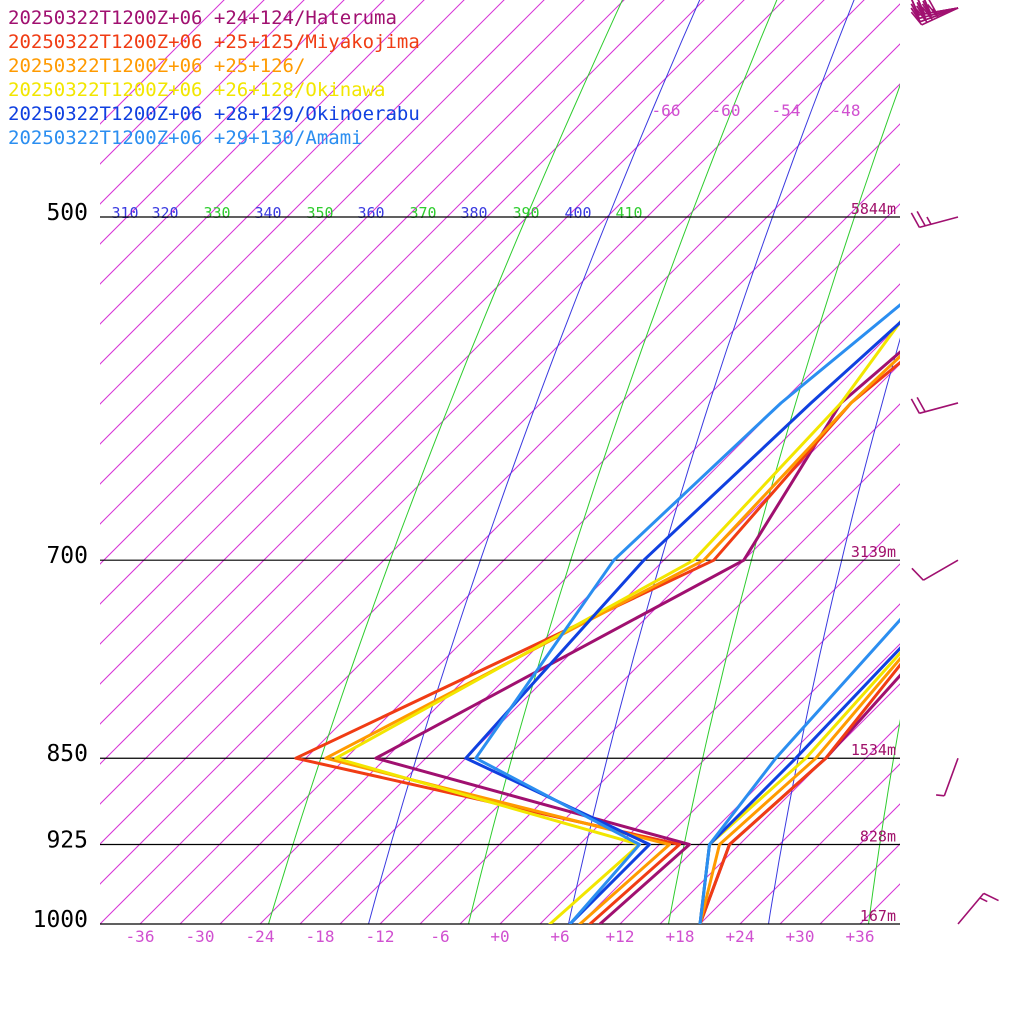  I want to click on temperature-tick-label: +30, so click(800, 936).